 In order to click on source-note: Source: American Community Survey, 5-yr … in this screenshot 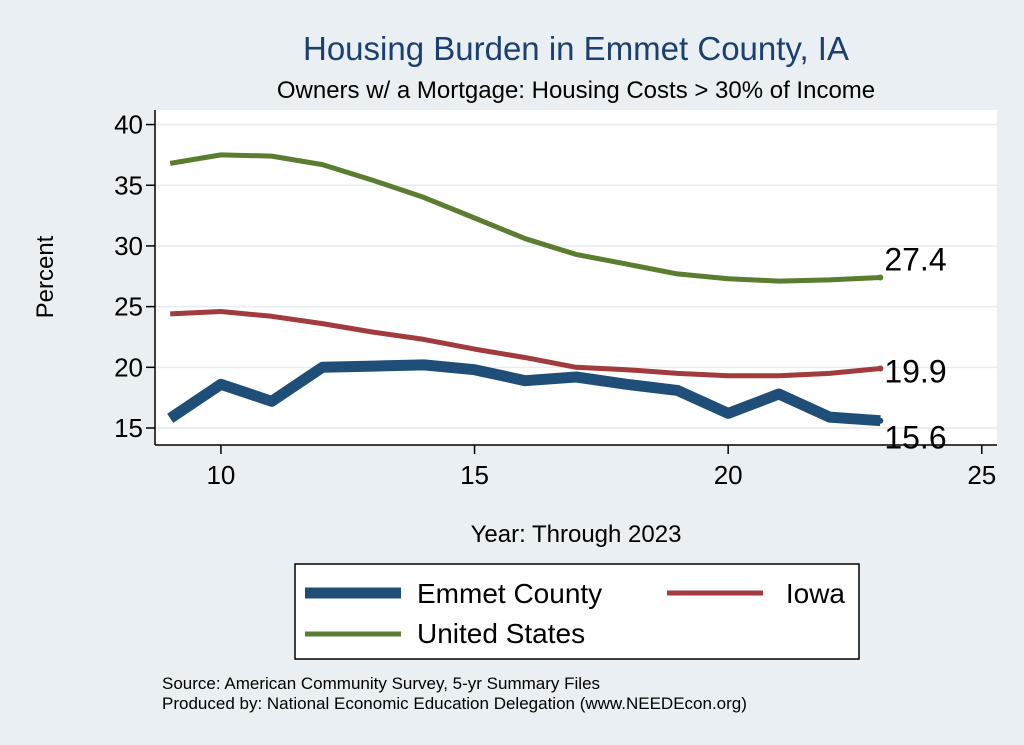, I will do `click(381, 683)`.